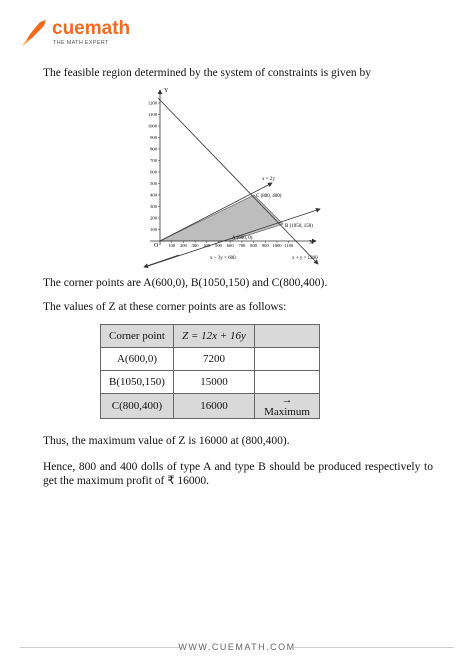  I want to click on y-tick-label: 900, so click(154, 137).